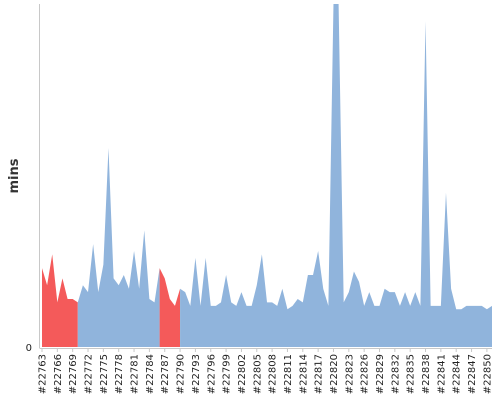 This screenshot has height=400, width=500. I want to click on x-tick-label: #22847, so click(472, 374).